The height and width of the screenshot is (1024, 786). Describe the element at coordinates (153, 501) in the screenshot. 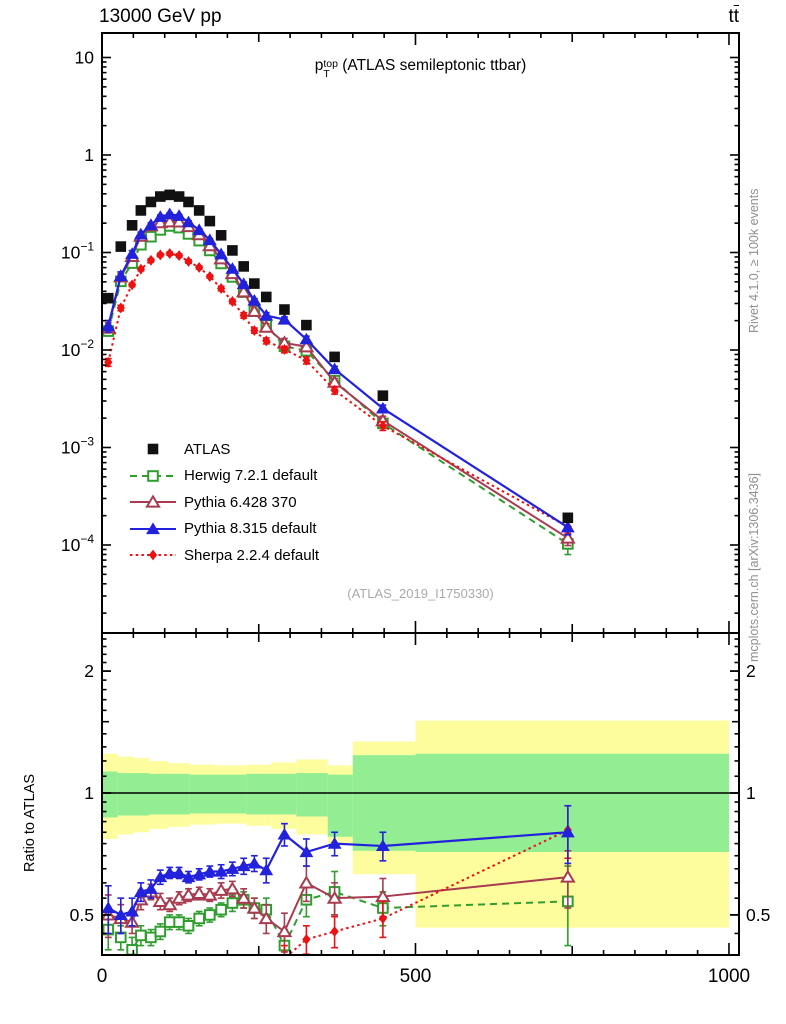

I see `legend-marker-triangle-open` at that location.